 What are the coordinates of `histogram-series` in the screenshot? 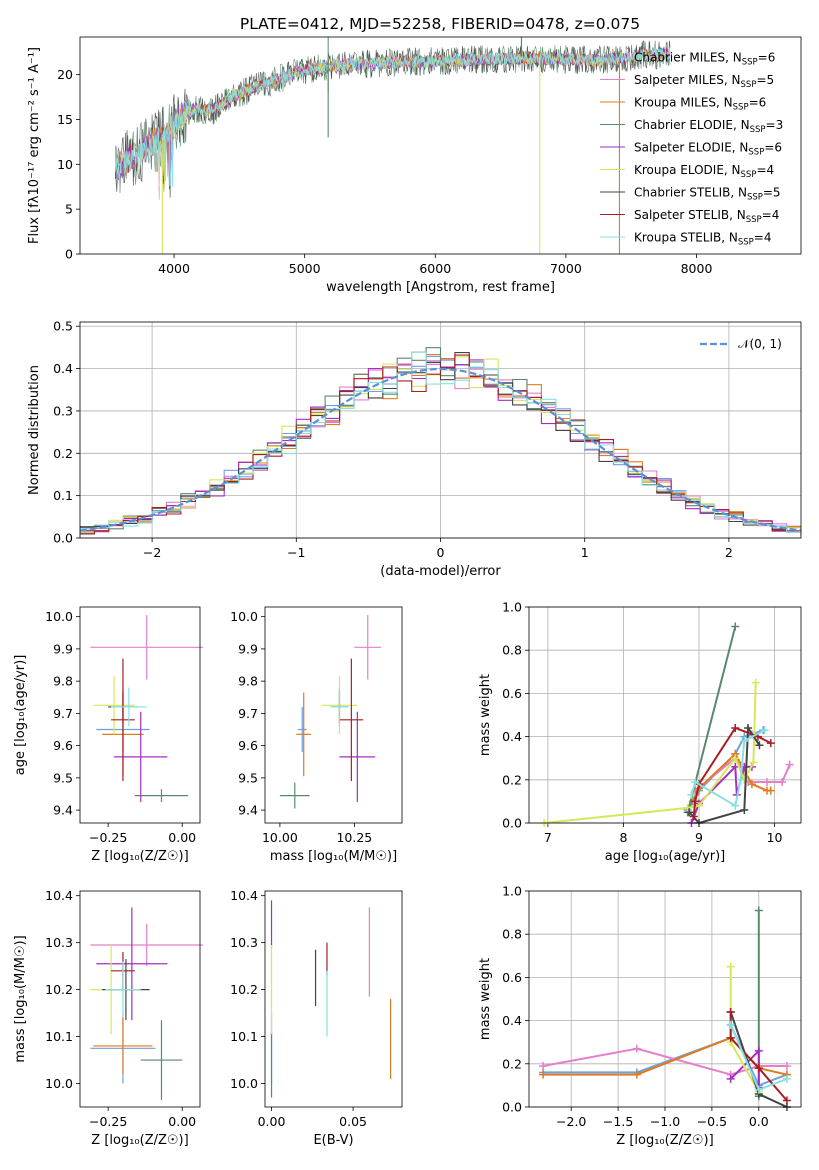 It's located at (440, 444).